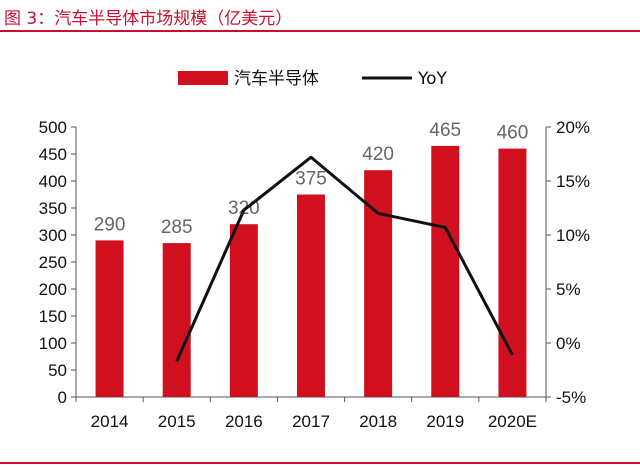  I want to click on data-label: 290, so click(110, 224).